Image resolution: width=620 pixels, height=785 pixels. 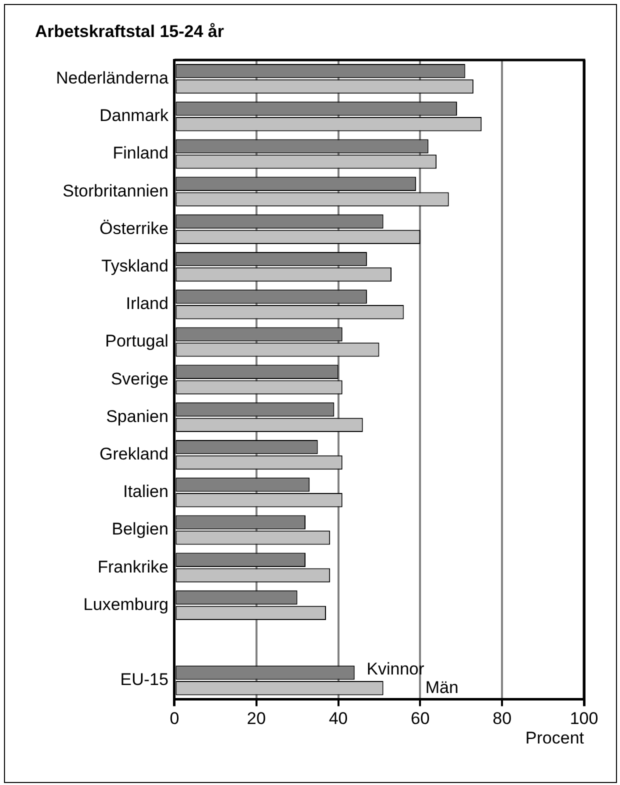 What do you see at coordinates (145, 492) in the screenshot?
I see `y-tick-label: Italien` at bounding box center [145, 492].